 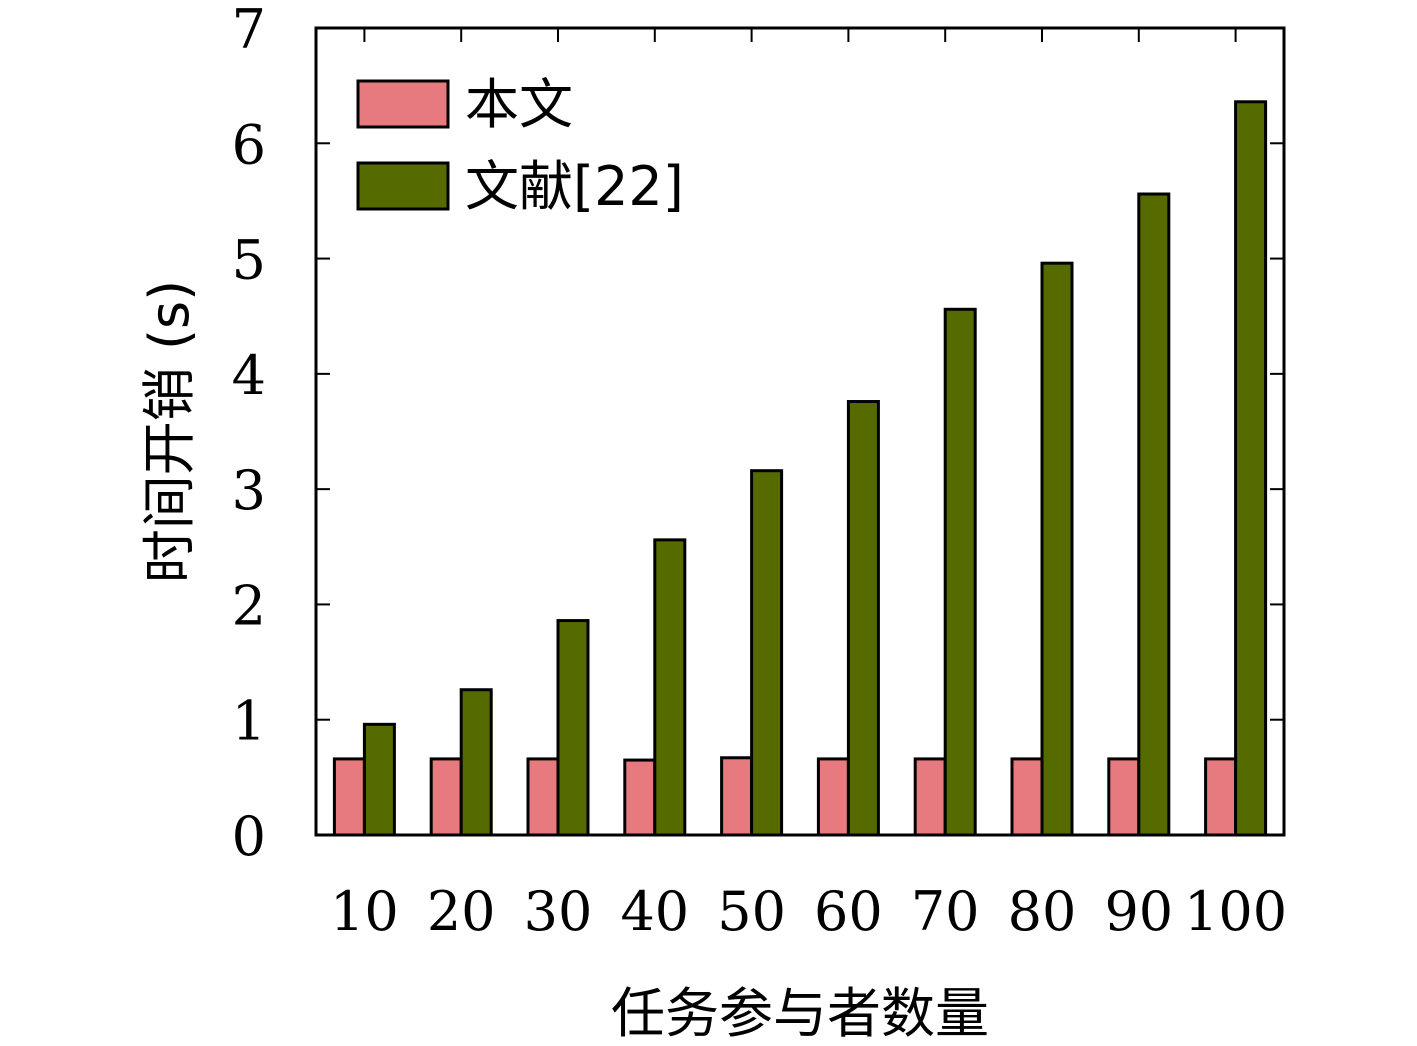 I want to click on y-tick-label-3: 3, so click(x=249, y=490).